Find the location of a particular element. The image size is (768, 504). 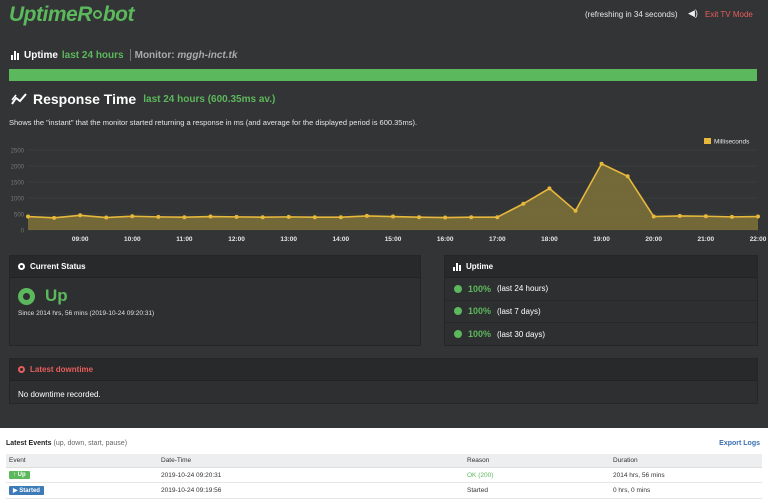

column-header: Date-Time is located at coordinates (311, 461).